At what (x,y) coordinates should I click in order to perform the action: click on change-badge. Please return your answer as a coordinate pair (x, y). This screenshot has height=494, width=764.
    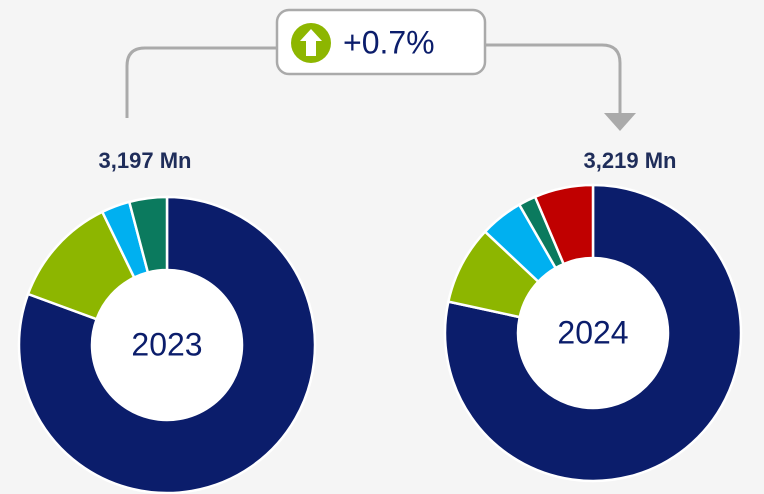
    Looking at the image, I should click on (381, 42).